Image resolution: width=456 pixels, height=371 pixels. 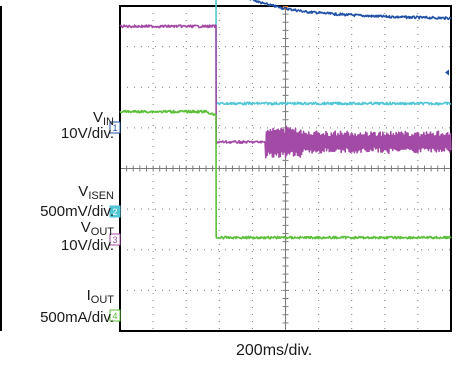 I want to click on svg-text: 2, so click(x=114, y=212).